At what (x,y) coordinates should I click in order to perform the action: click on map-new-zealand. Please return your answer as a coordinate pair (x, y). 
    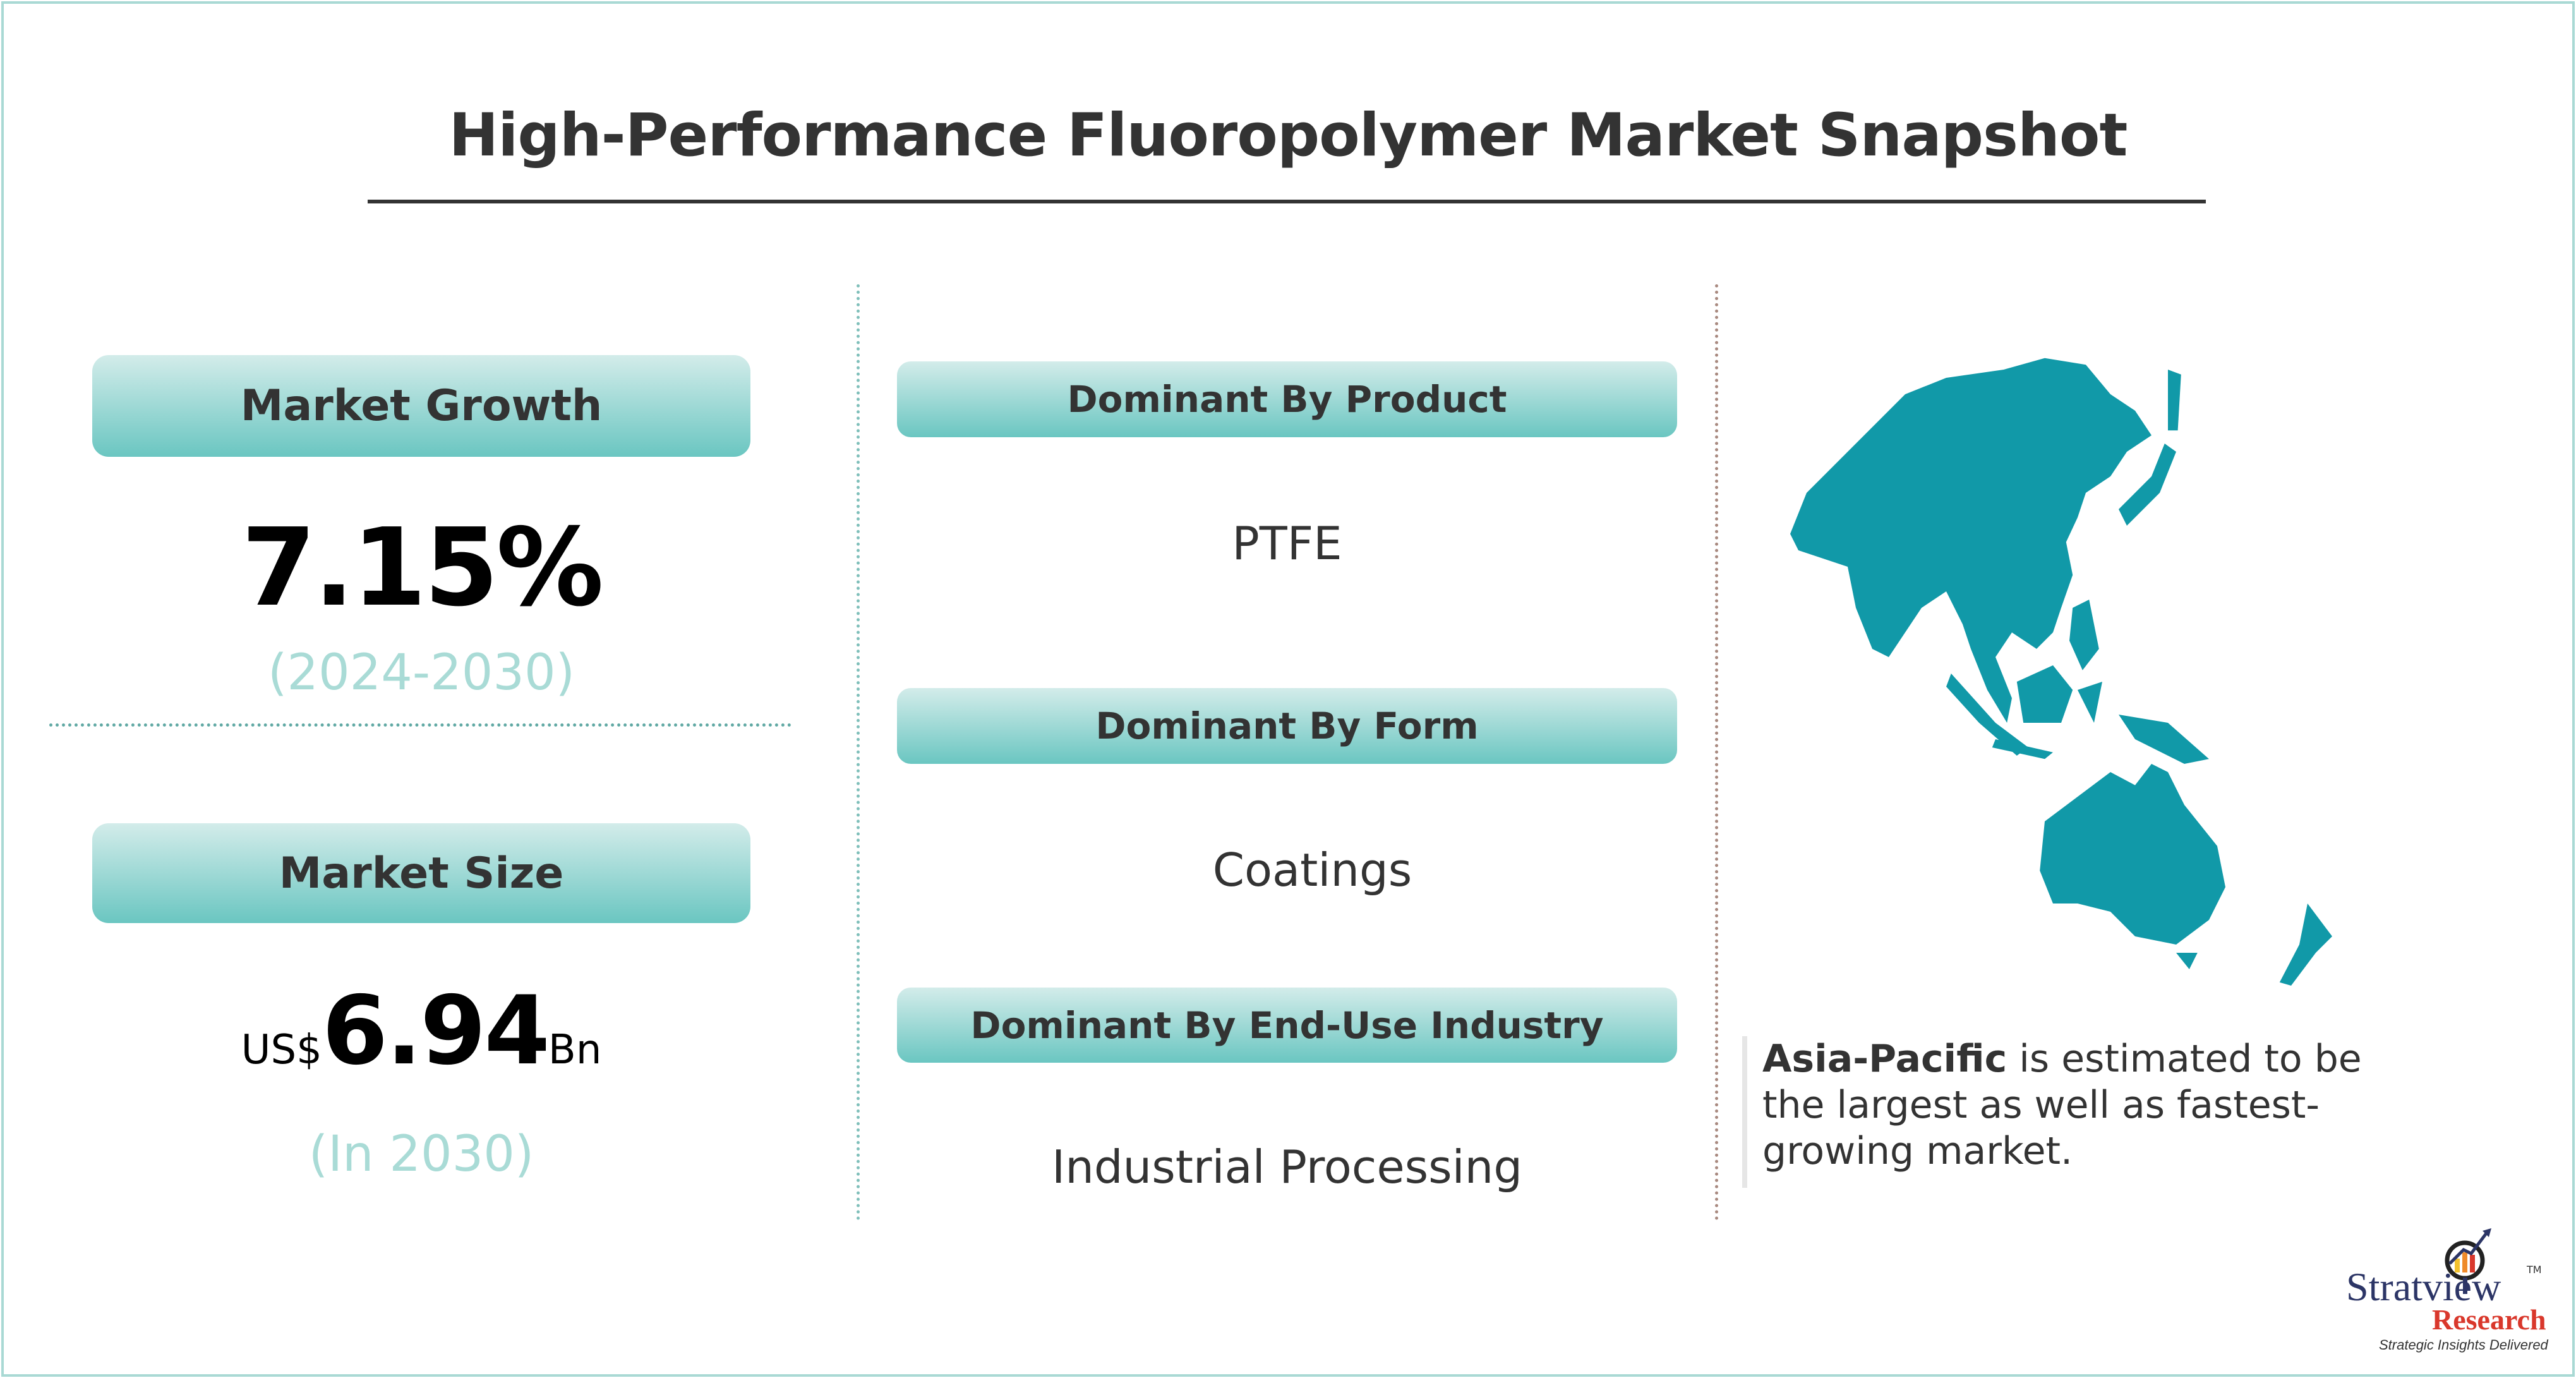
    Looking at the image, I should click on (2305, 945).